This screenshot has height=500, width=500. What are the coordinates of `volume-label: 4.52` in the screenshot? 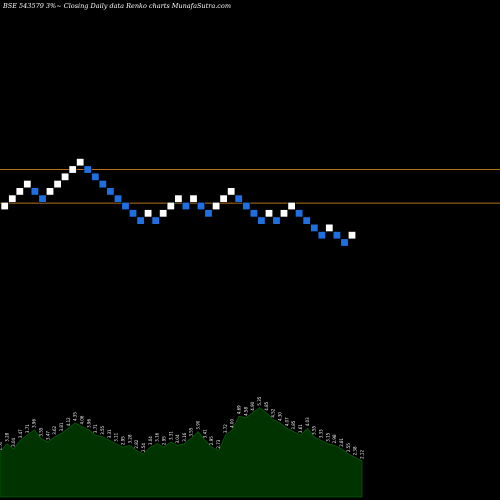 It's located at (273, 412).